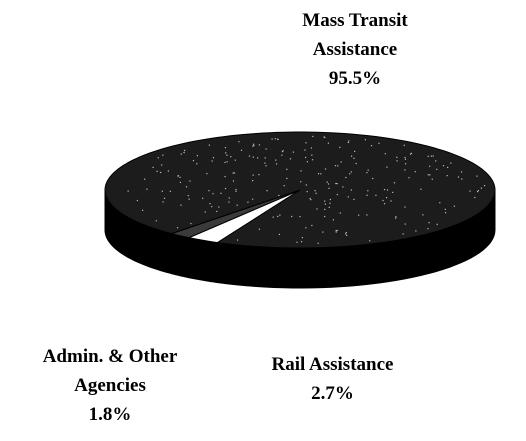 This screenshot has width=526, height=441. I want to click on value-label: 95.5%, so click(355, 78).